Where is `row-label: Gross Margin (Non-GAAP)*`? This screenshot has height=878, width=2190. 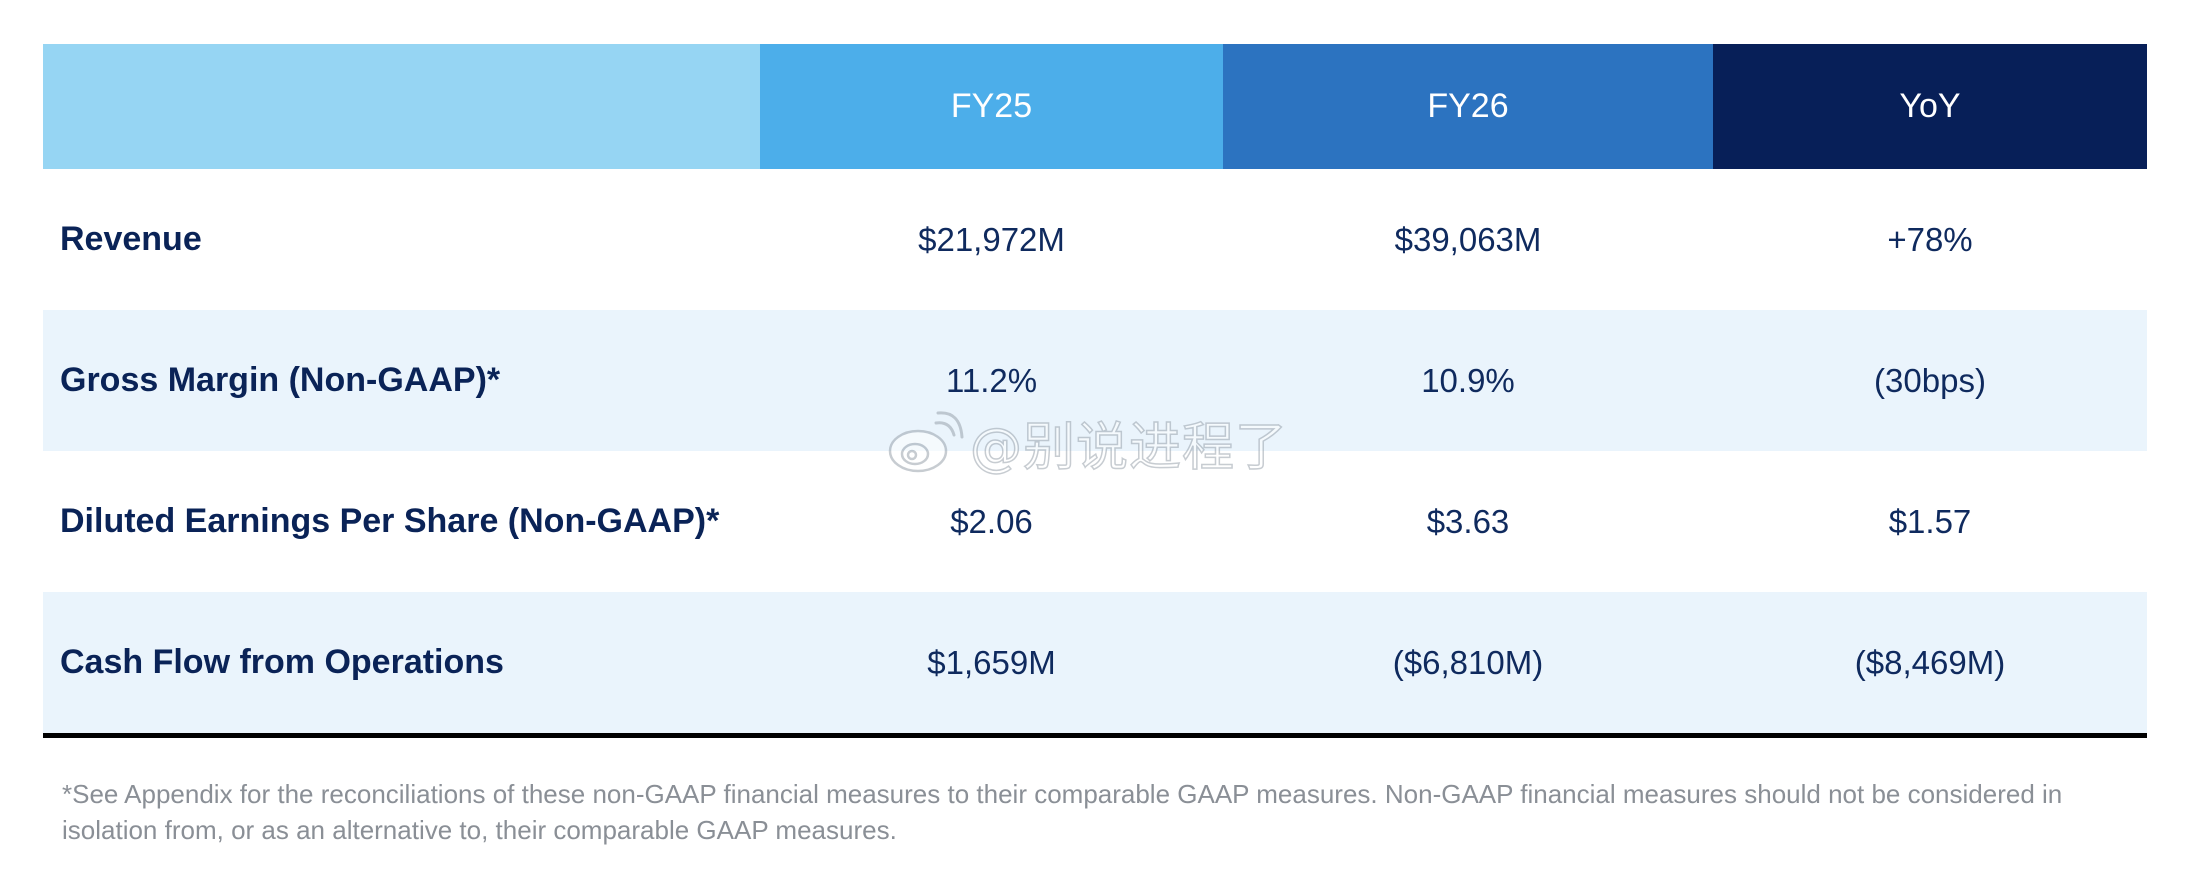 row-label: Gross Margin (Non-GAAP)* is located at coordinates (280, 380).